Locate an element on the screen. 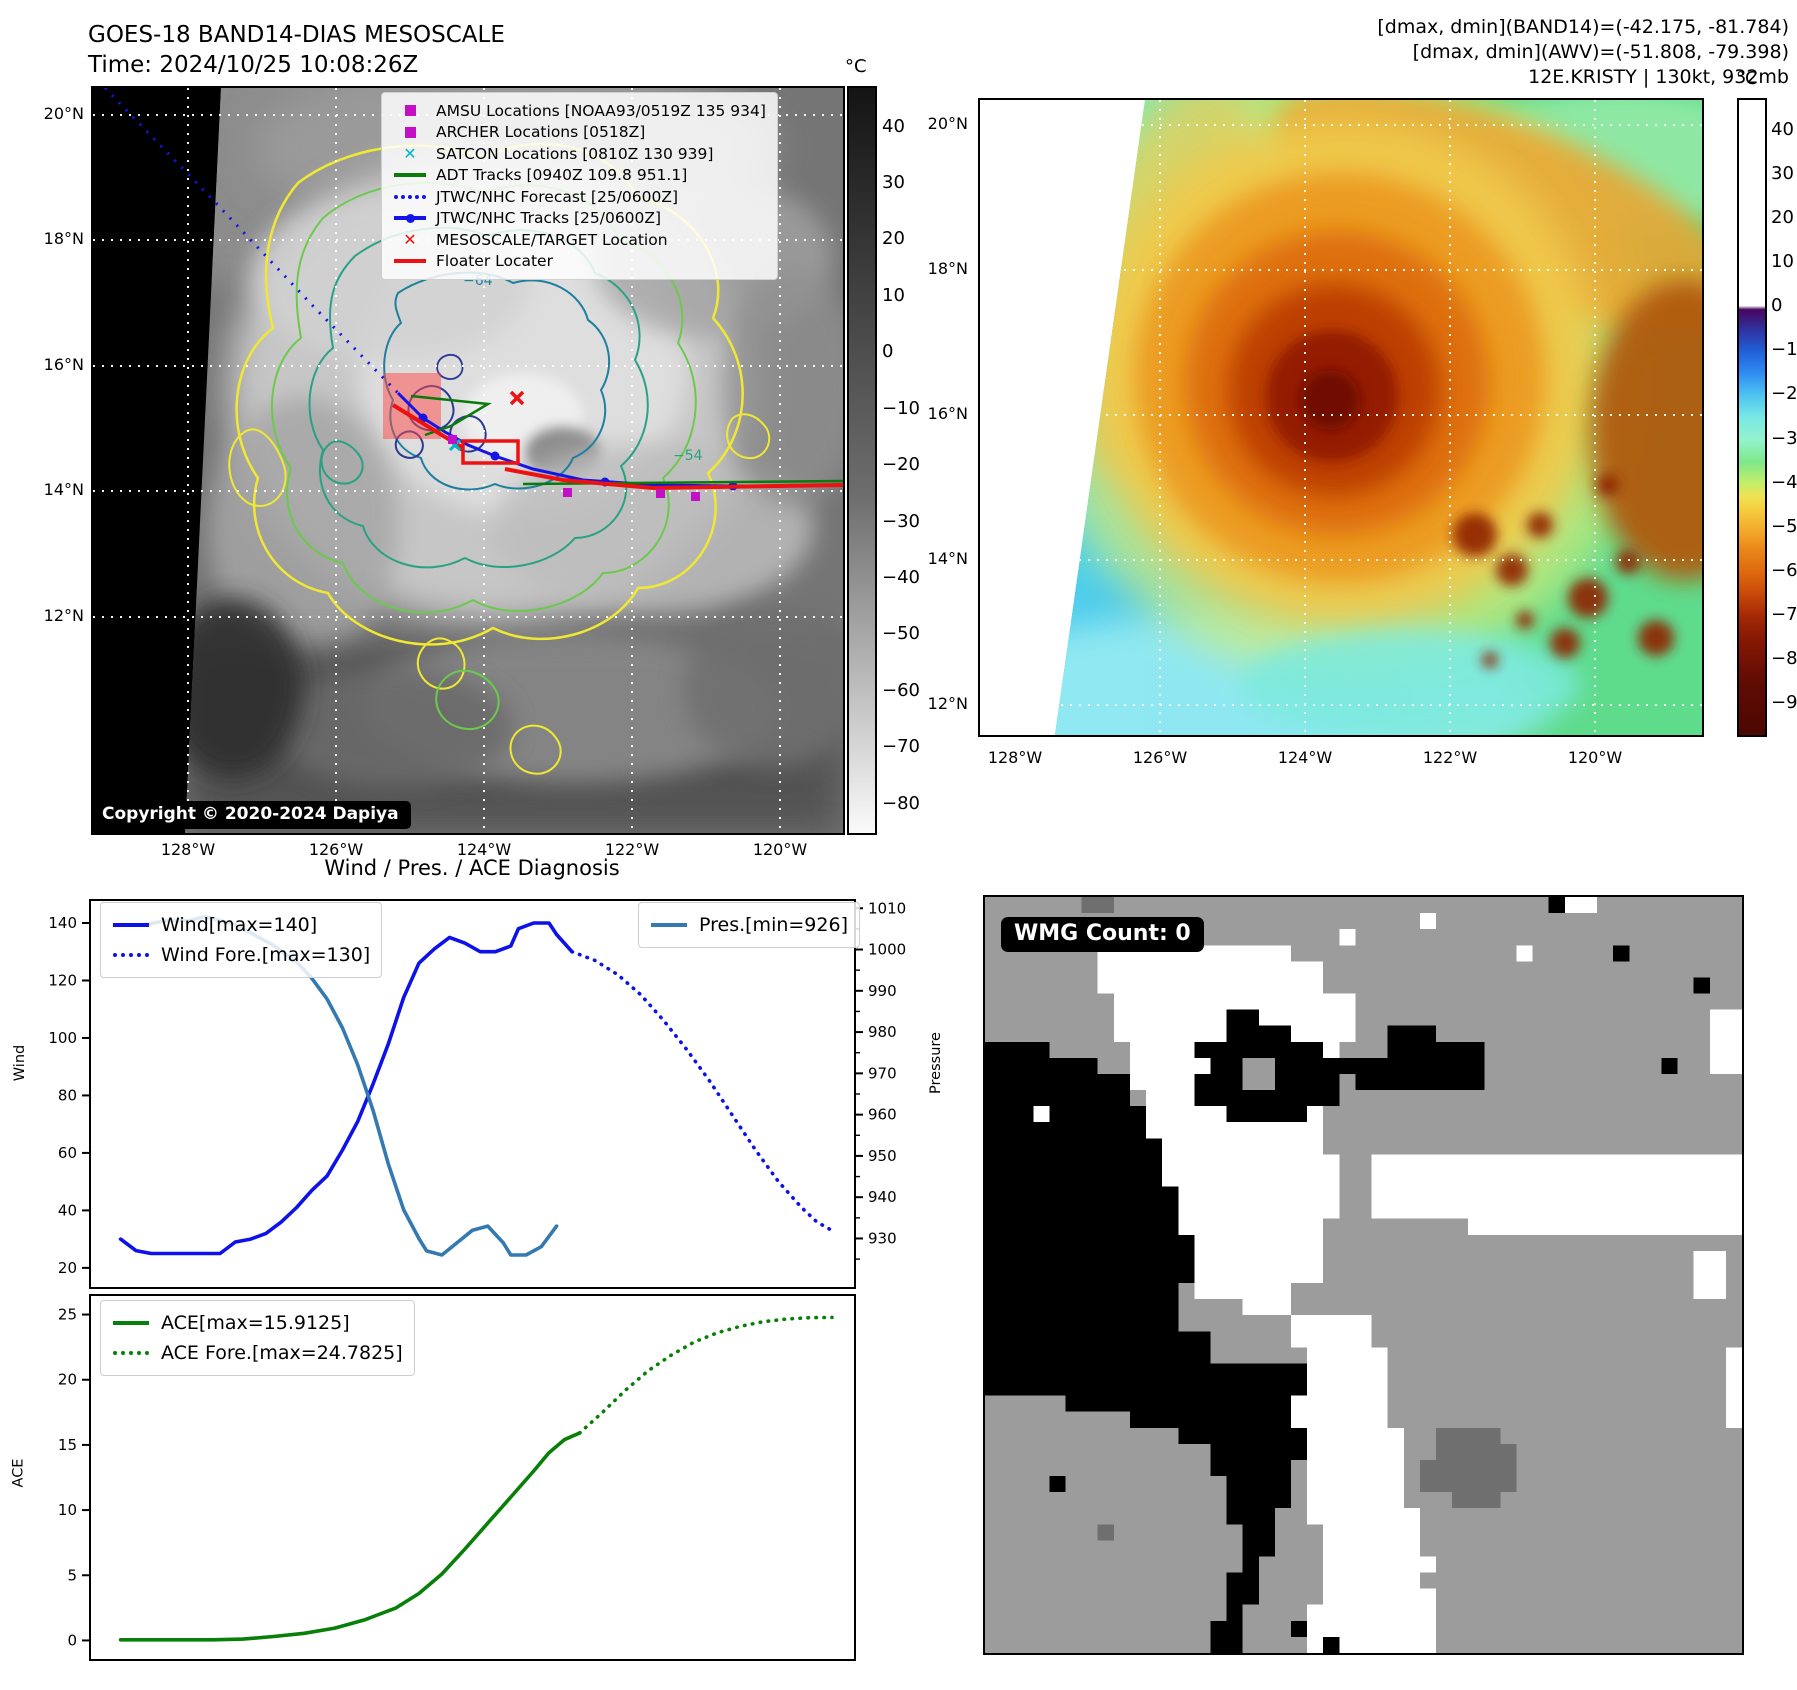 The width and height of the screenshot is (1797, 1690). y-tick: 0 is located at coordinates (72, 1640).